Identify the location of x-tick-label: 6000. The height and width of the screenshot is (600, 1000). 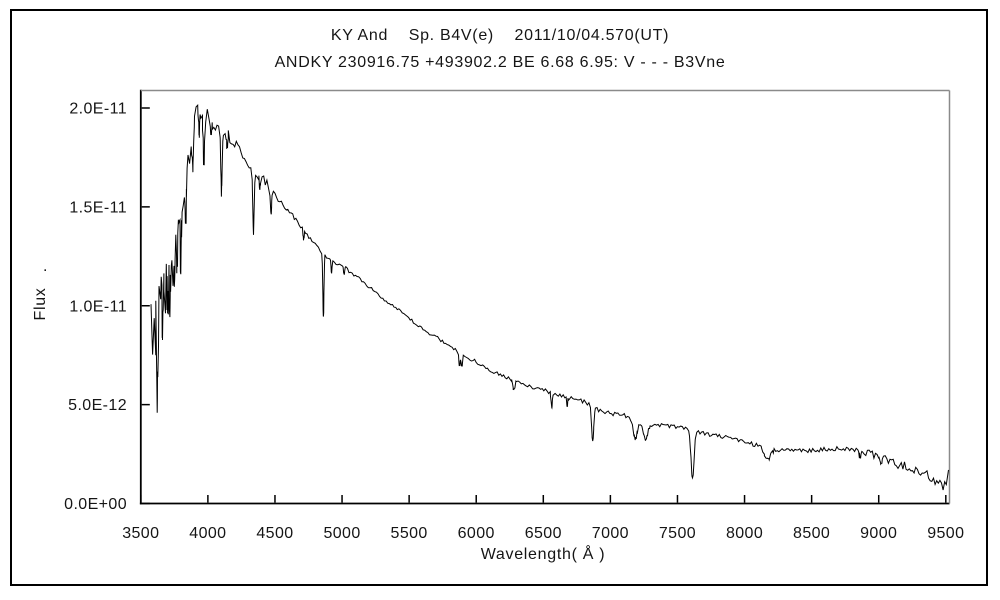
(476, 533).